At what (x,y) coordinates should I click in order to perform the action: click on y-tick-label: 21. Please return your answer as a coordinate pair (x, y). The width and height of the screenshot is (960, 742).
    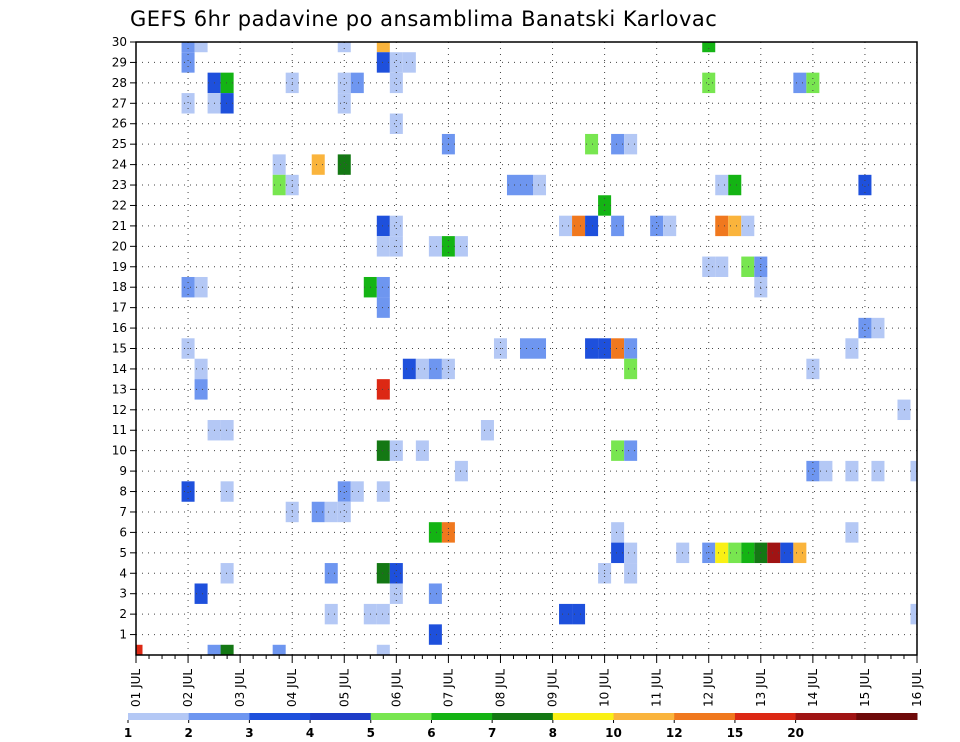
    Looking at the image, I should click on (119, 226).